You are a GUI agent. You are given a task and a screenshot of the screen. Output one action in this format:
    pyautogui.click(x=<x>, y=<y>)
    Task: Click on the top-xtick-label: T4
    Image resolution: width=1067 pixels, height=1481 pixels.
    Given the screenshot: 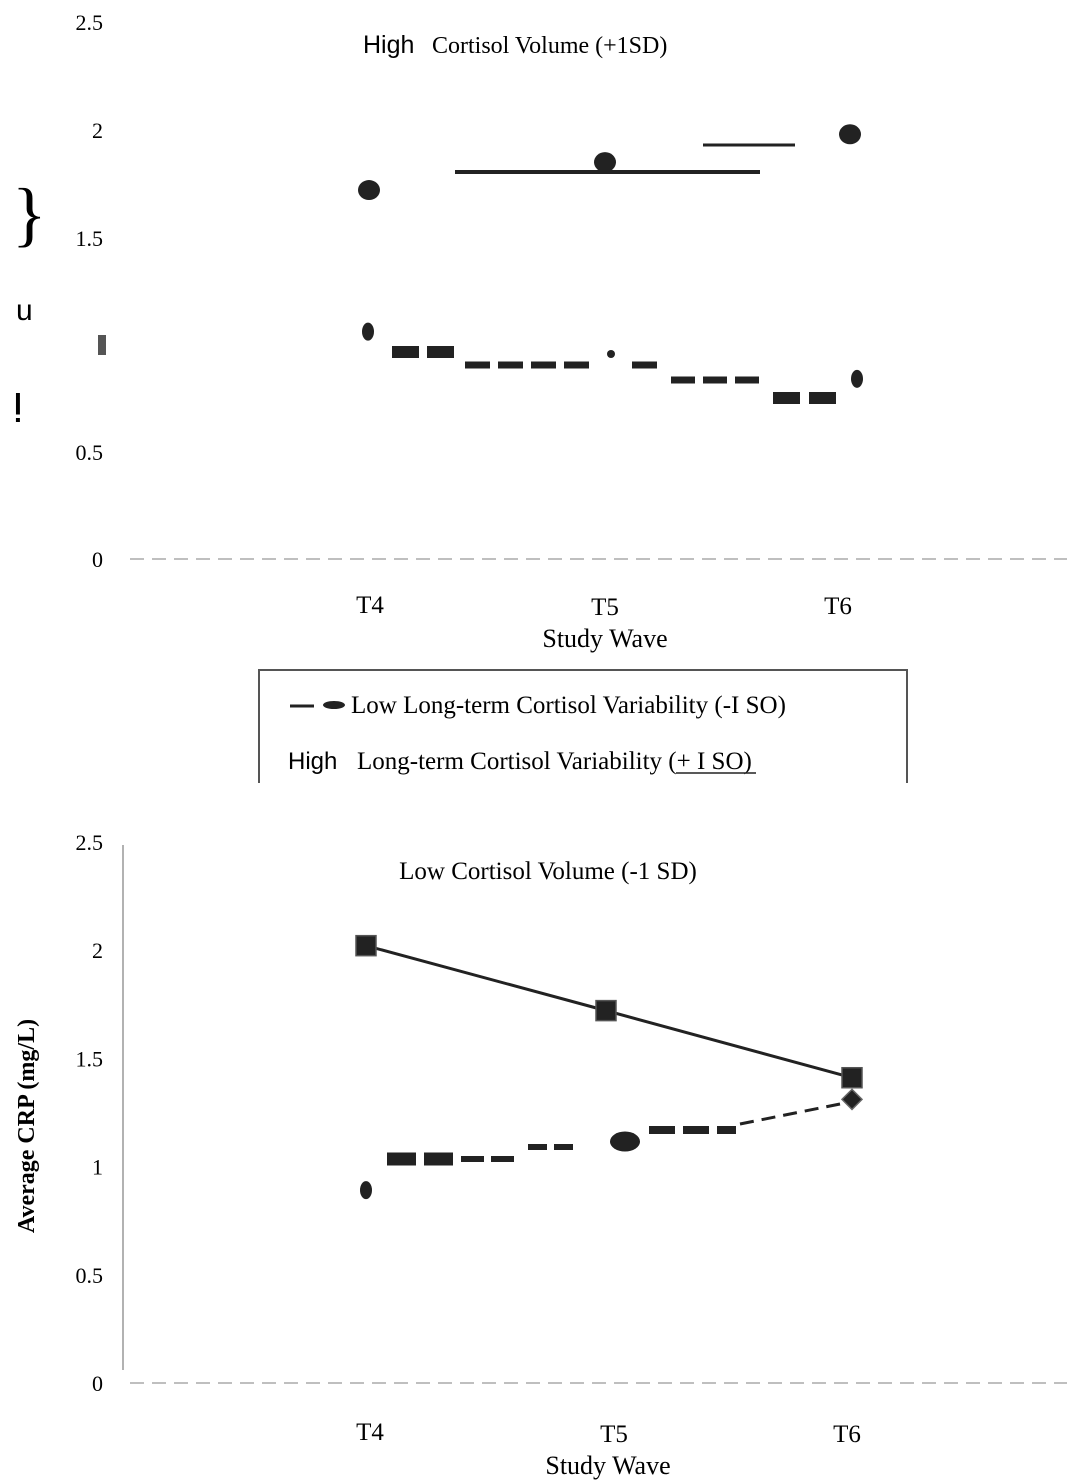 What is the action you would take?
    pyautogui.click(x=370, y=605)
    